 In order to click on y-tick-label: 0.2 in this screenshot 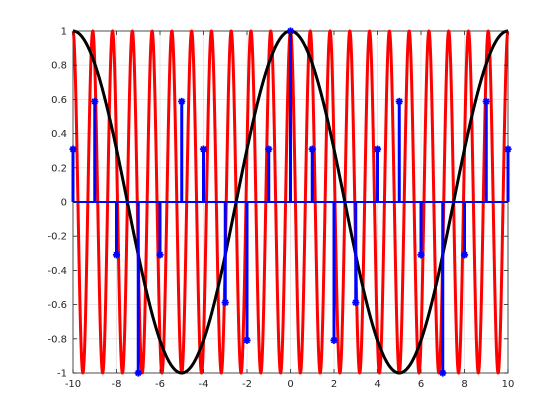, I will do `click(59, 168)`.